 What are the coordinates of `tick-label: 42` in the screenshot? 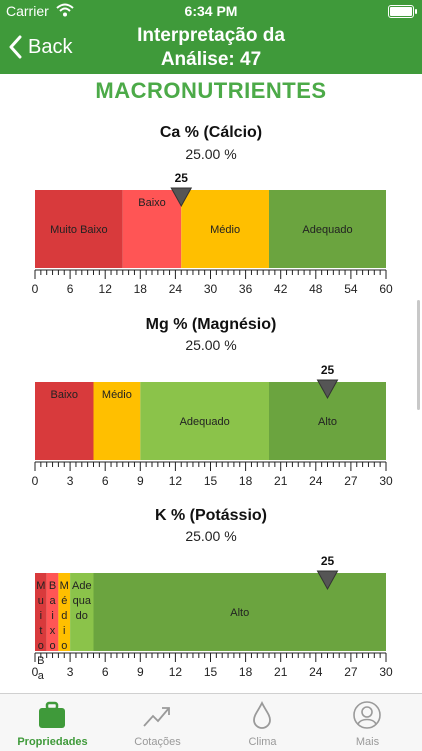 It's located at (281, 289).